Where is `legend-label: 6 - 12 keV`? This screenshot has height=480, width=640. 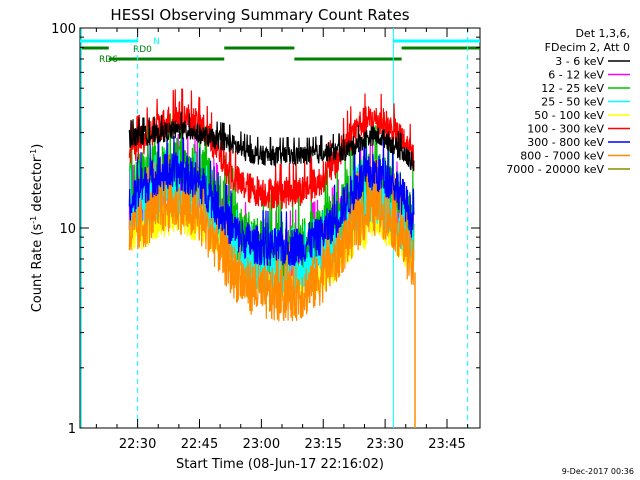
legend-label: 6 - 12 keV is located at coordinates (576, 75).